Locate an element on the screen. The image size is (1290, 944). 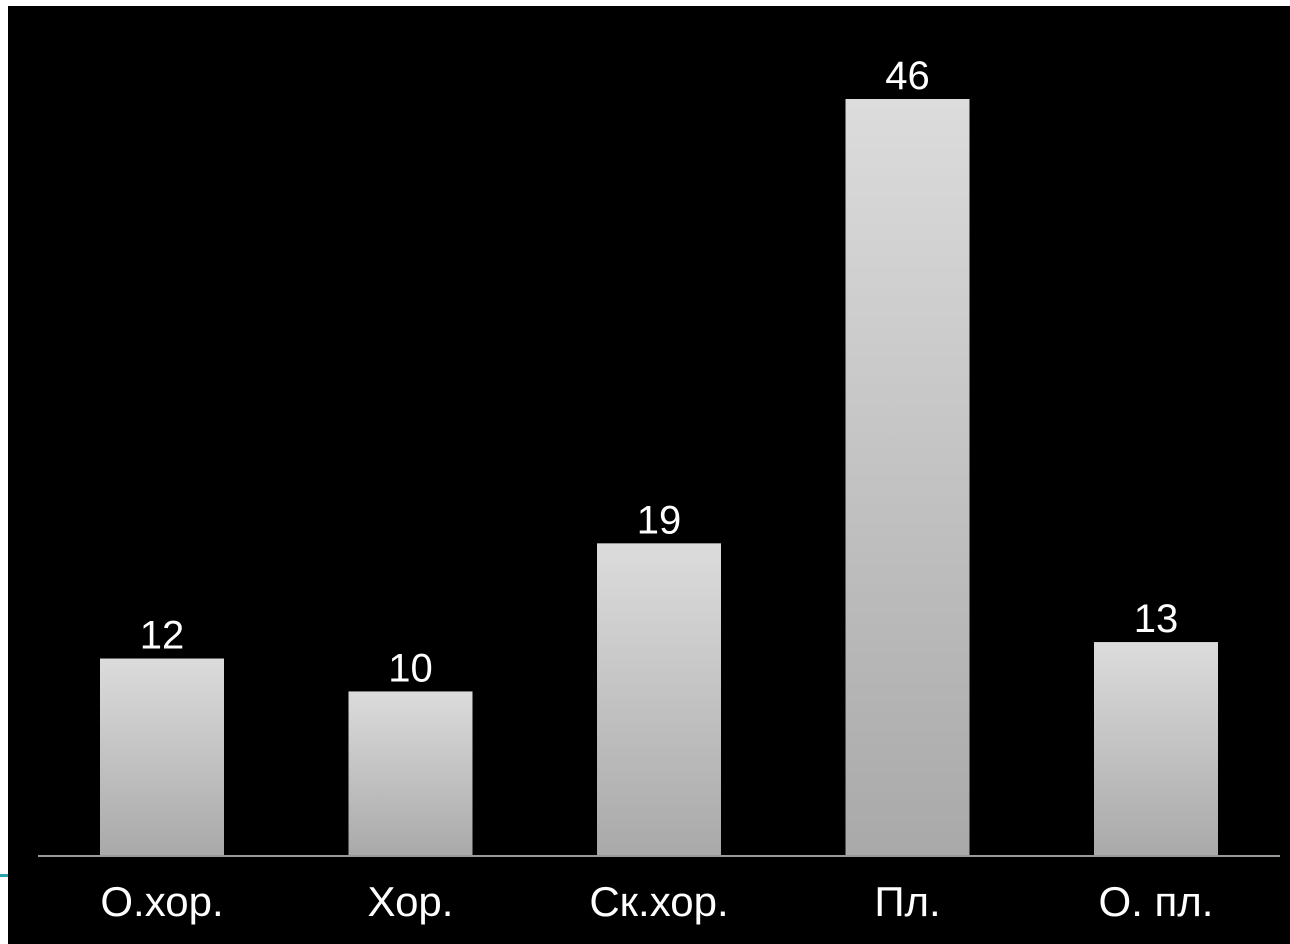
category-label-1: О.хор. is located at coordinates (161, 901).